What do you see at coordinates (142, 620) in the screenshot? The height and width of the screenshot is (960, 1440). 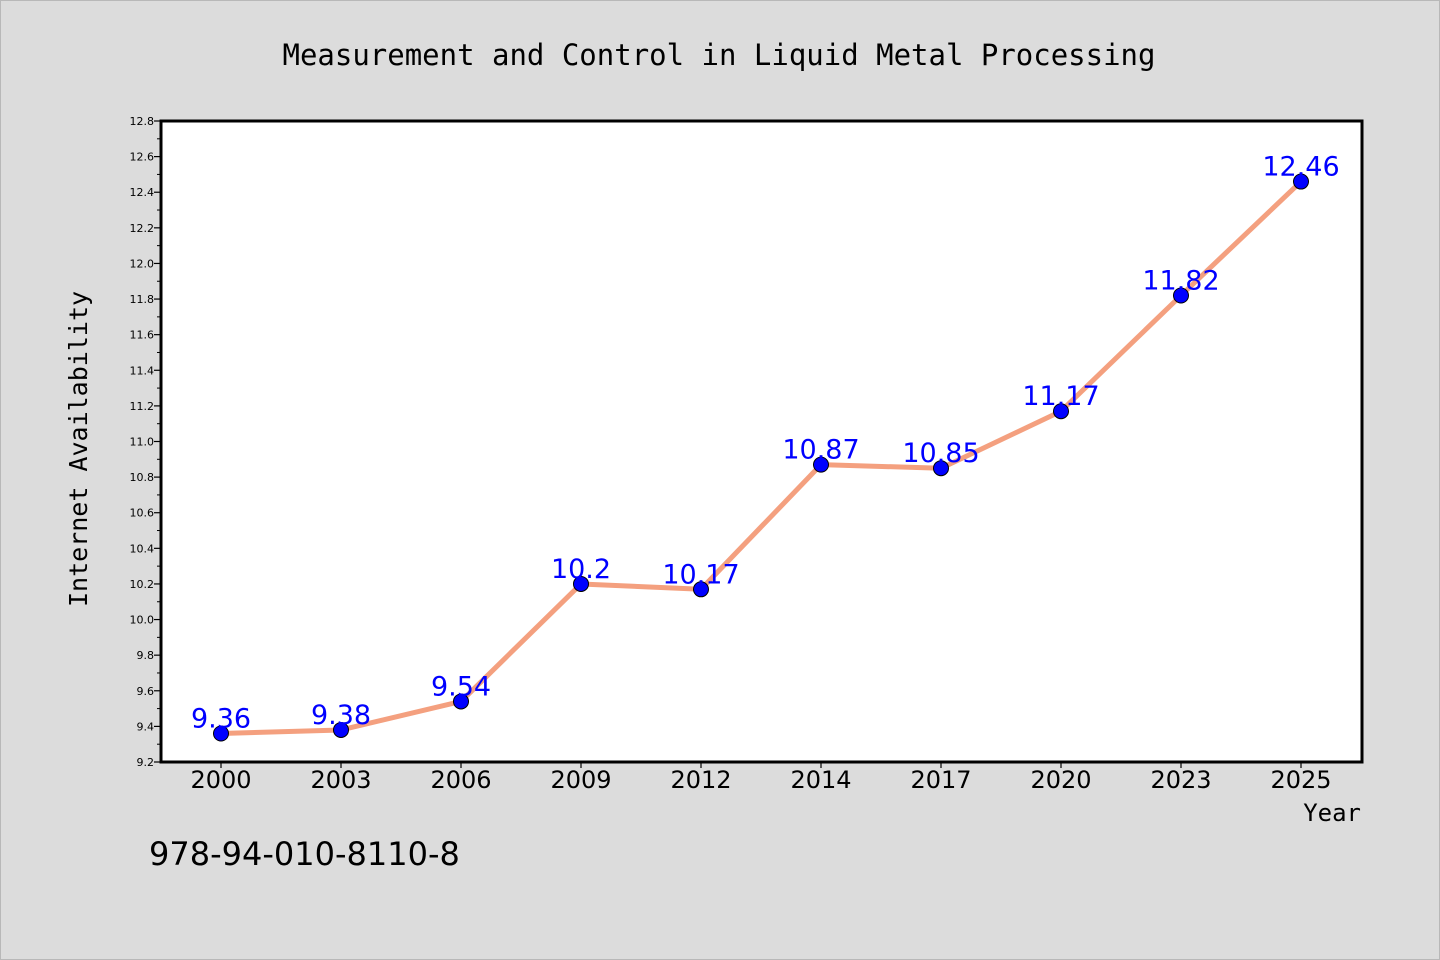 I see `y-tick-label-4: 10.0` at bounding box center [142, 620].